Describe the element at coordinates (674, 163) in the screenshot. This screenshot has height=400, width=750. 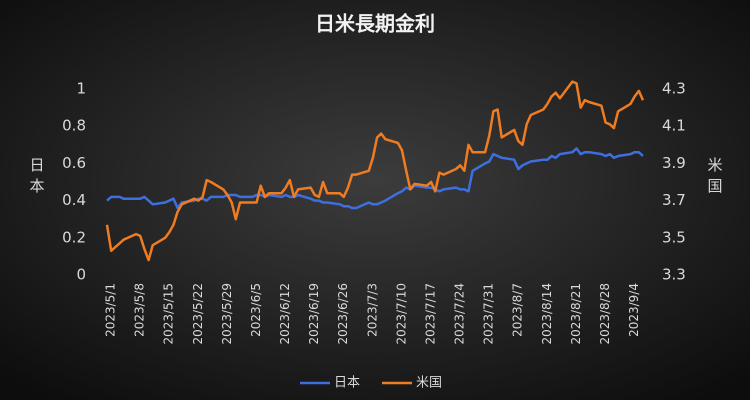
I see `y2-tick-label: 3.9` at that location.